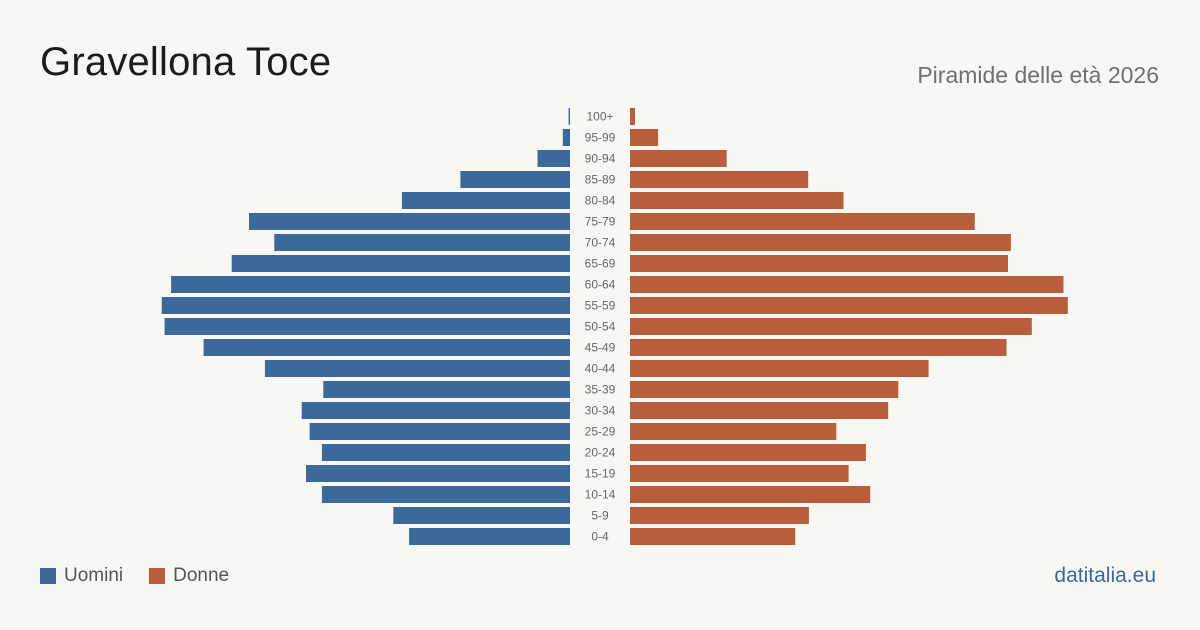 The height and width of the screenshot is (630, 1200). I want to click on legend: Uomini Donne, so click(147, 576).